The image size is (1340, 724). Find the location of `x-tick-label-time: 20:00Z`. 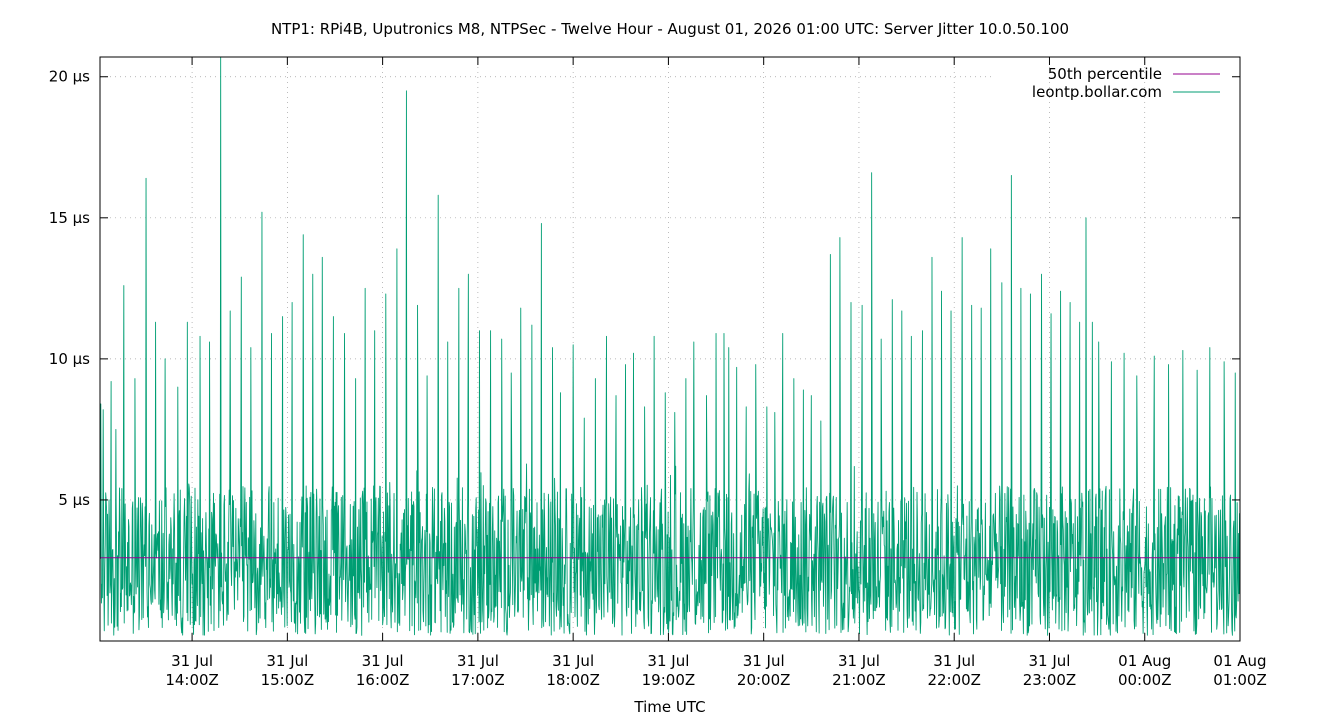

x-tick-label-time: 20:00Z is located at coordinates (764, 680).